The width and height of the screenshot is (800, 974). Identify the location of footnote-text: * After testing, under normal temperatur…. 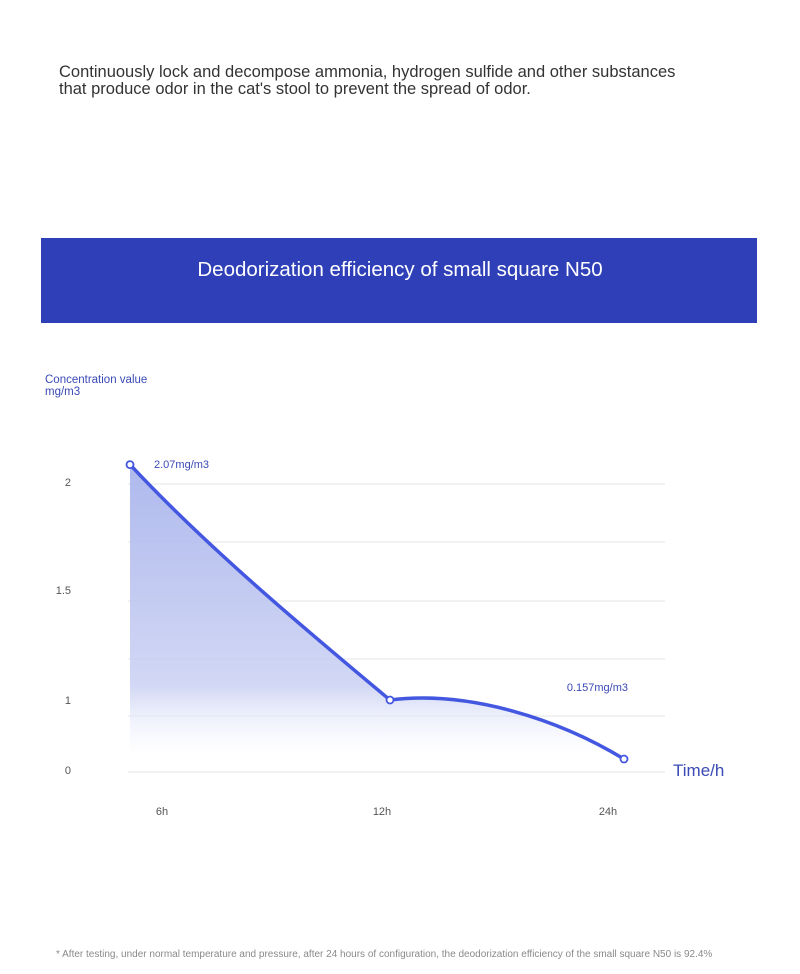
(384, 954).